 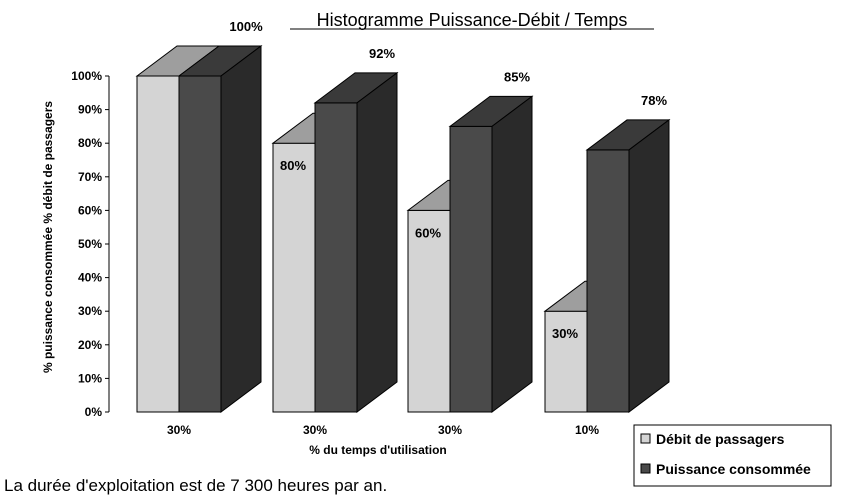 I want to click on x-axis-ticks: 30% 30% 30% 10%, so click(x=383, y=430).